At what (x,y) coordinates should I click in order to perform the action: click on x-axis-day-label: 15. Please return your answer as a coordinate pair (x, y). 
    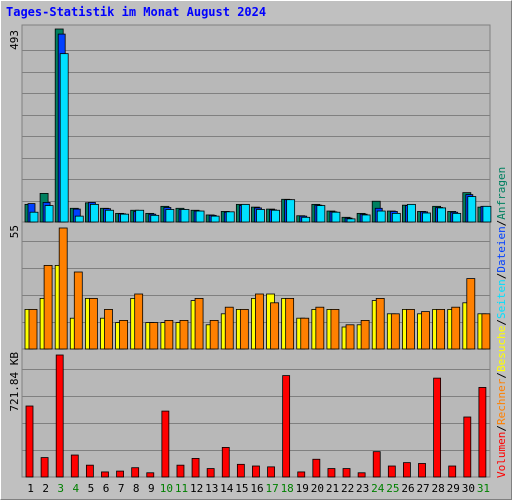
    Looking at the image, I should click on (241, 488).